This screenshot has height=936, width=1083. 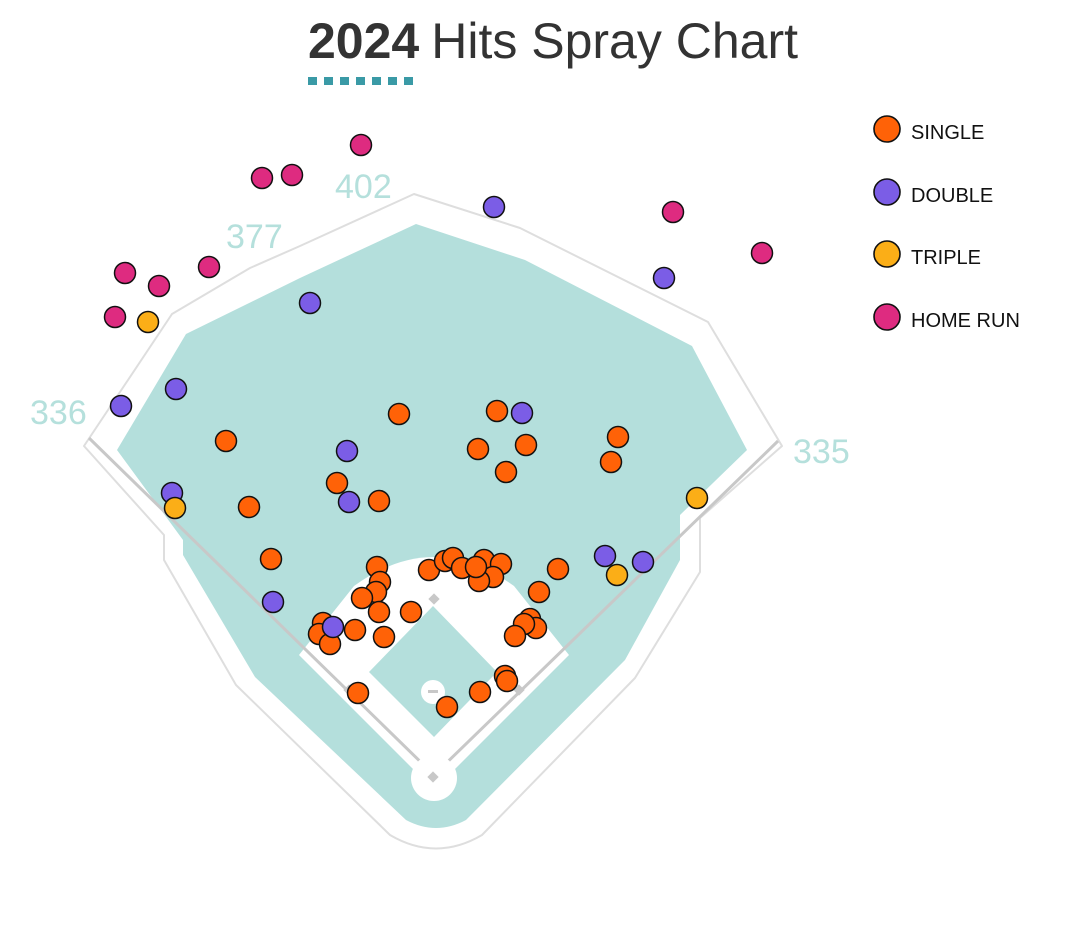 I want to click on title-year: 2024, so click(x=363, y=41).